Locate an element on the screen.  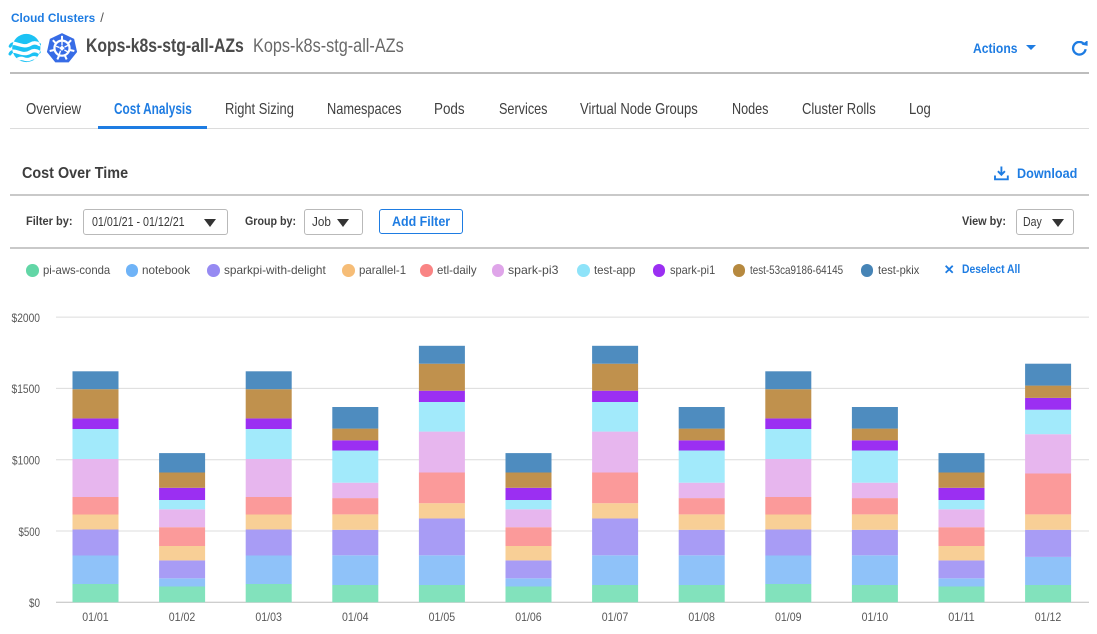
svg-text: 01/07 is located at coordinates (615, 617).